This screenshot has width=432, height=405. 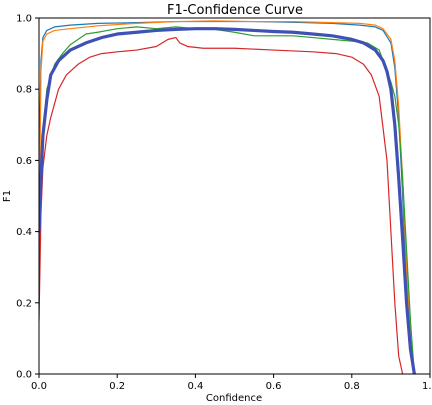 I want to click on y-tick-label: 0.6, so click(x=24, y=161).